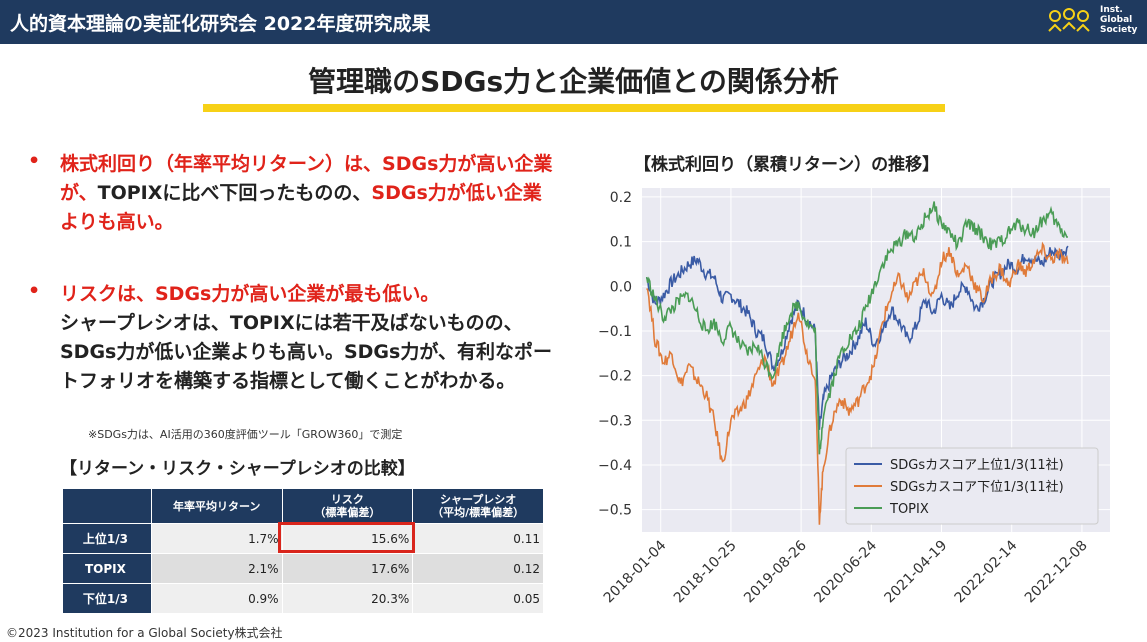  Describe the element at coordinates (107, 538) in the screenshot. I see `row-label: 上位1/3` at that location.